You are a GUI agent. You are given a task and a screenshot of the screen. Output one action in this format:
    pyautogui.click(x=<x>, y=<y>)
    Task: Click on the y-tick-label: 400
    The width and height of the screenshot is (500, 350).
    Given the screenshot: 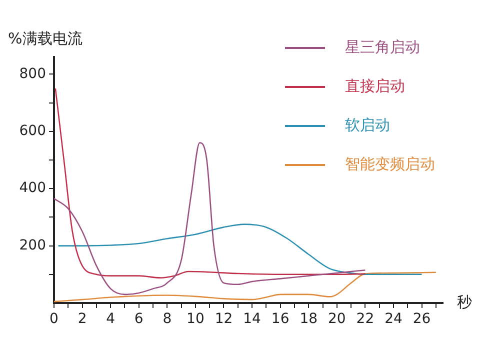 What is the action you would take?
    pyautogui.click(x=32, y=188)
    